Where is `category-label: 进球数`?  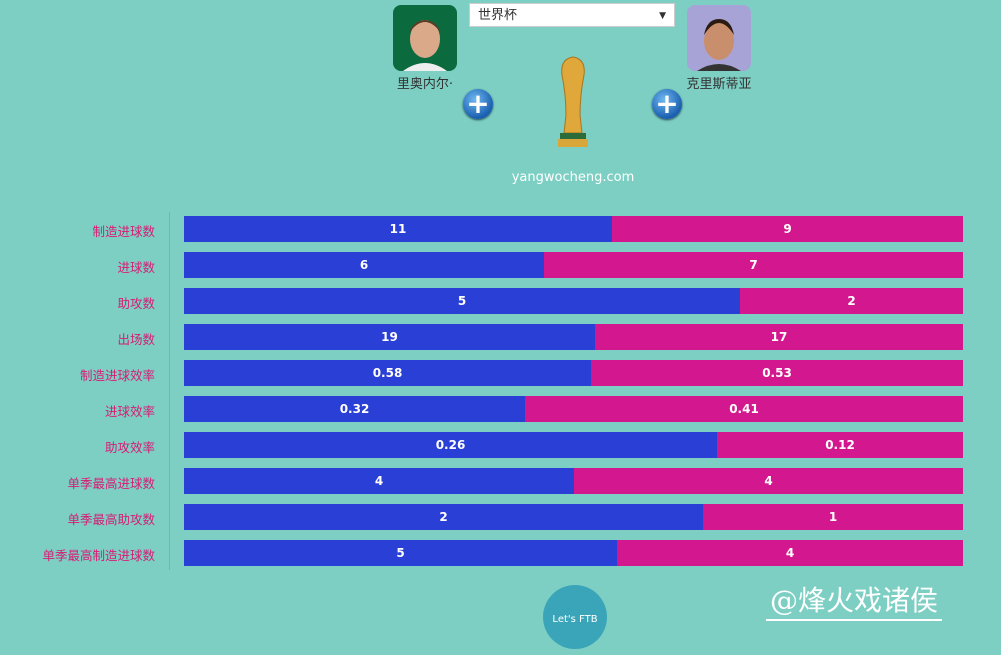 category-label: 进球数 is located at coordinates (136, 267).